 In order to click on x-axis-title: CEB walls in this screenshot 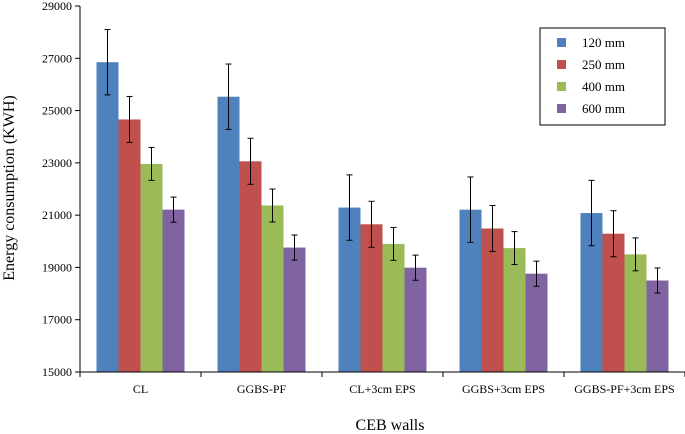, I will do `click(390, 425)`.